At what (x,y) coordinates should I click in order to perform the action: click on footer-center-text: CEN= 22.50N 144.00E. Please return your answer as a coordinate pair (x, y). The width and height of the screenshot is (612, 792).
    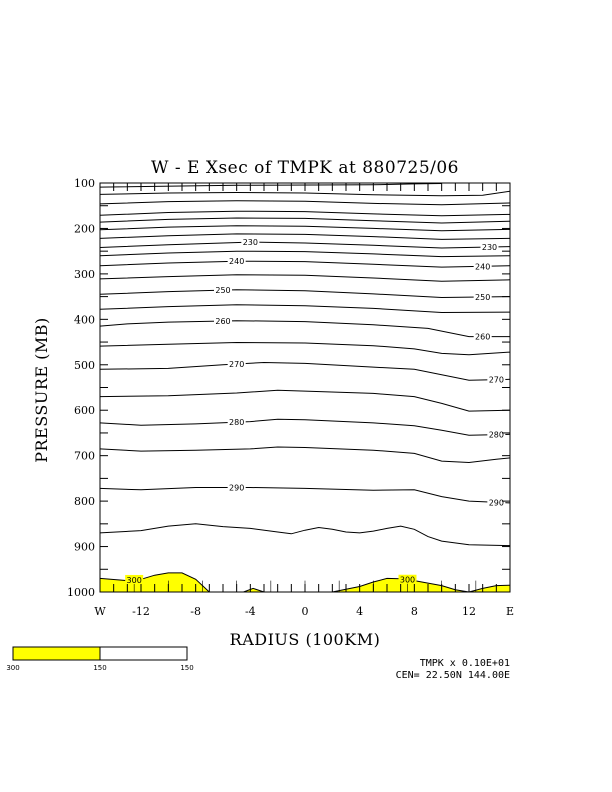
    Looking at the image, I should click on (453, 675).